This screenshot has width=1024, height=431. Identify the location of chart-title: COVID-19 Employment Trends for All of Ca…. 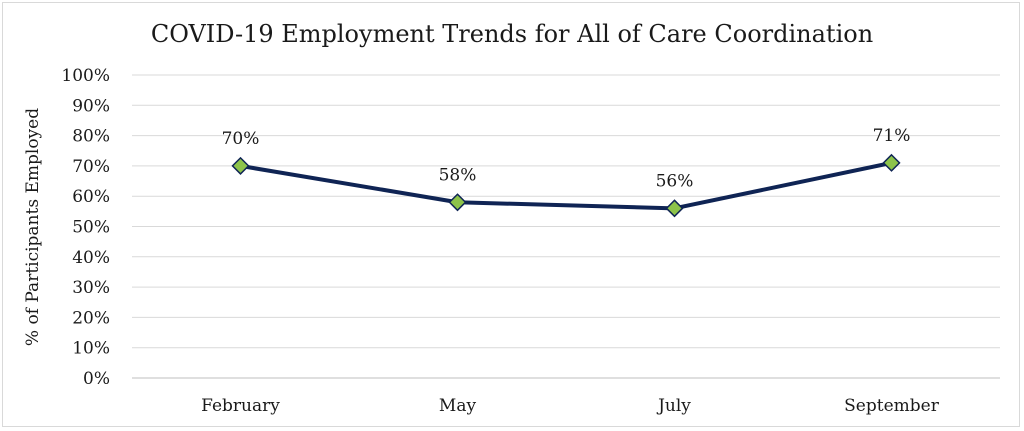
(512, 34).